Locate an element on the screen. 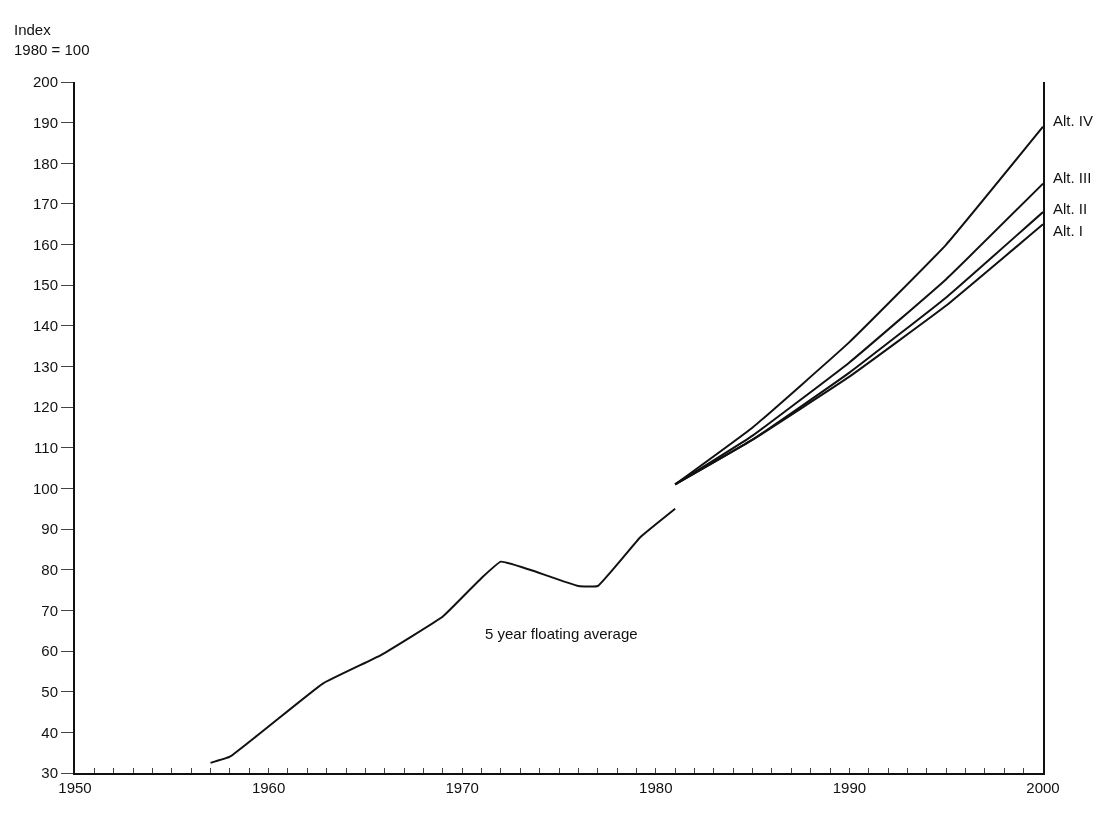 The height and width of the screenshot is (823, 1113). series-label: Alt. II is located at coordinates (1070, 208).